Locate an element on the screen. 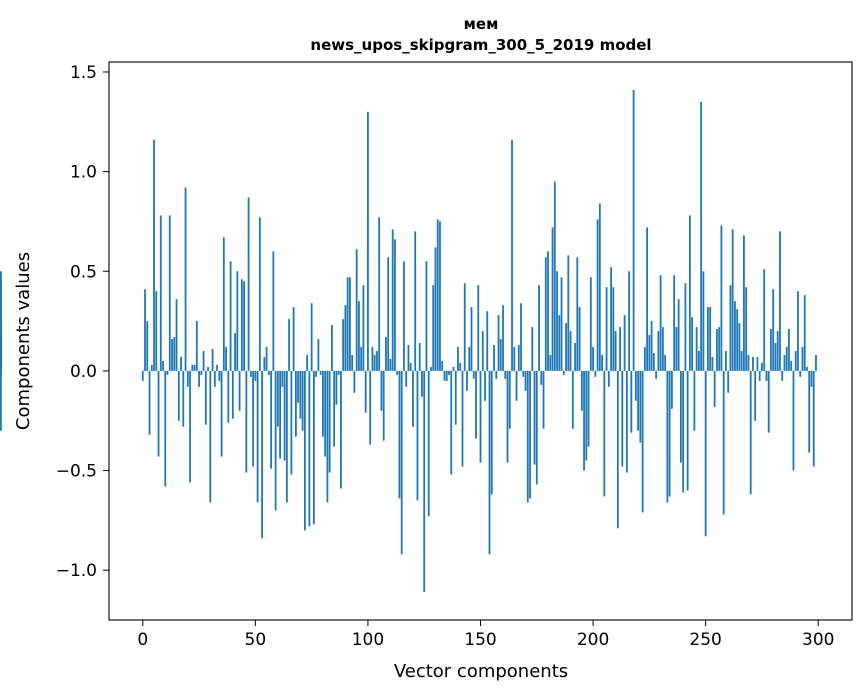  y-tick-label: 0.5 is located at coordinates (83, 272).